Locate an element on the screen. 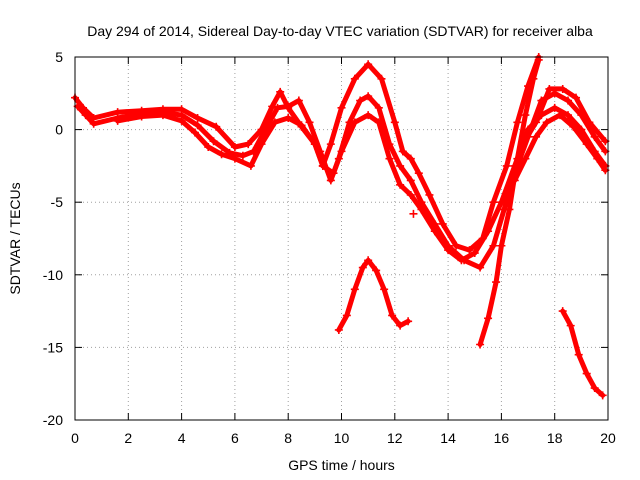  x-axis-title: GPS time / hours is located at coordinates (341, 465).